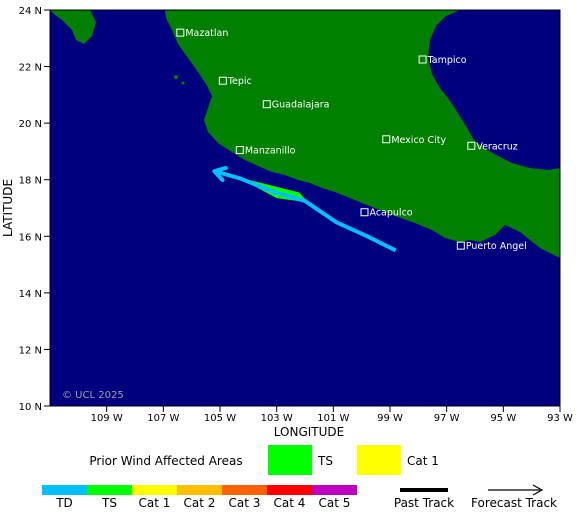 This screenshot has height=522, width=580. I want to click on x-tick-label: 107 W, so click(163, 418).